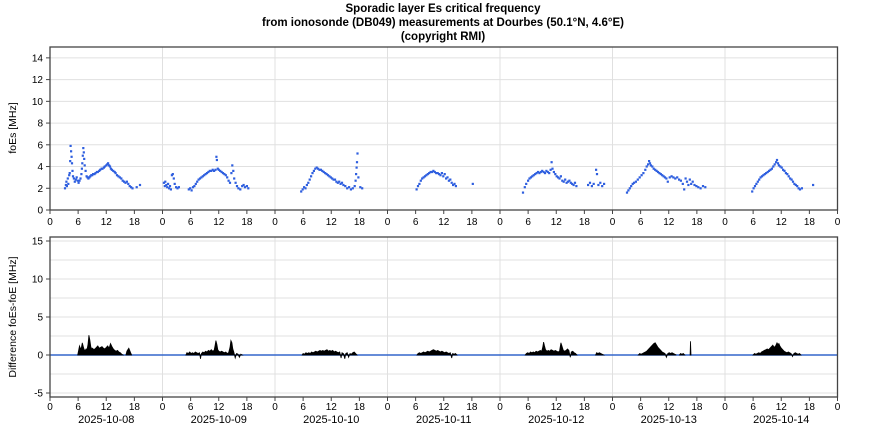  I want to click on date-label: 2025-10-11, so click(443, 420).